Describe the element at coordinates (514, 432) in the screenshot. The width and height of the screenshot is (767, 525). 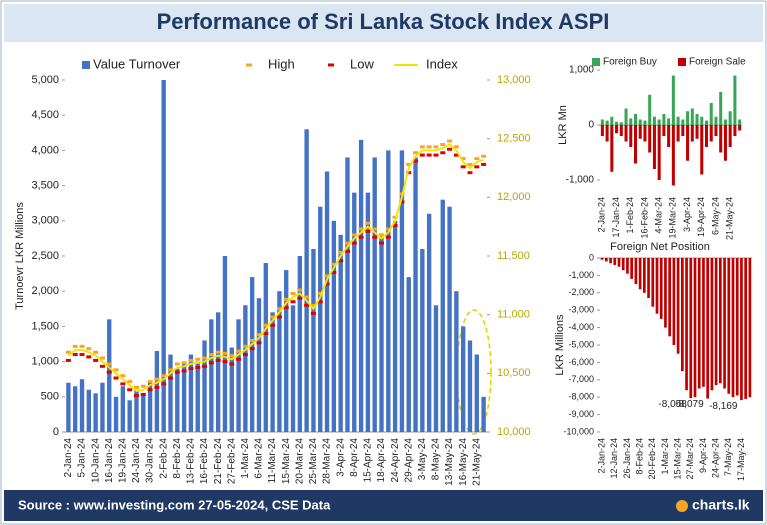
I see `y2-tick-label: 10,000` at that location.